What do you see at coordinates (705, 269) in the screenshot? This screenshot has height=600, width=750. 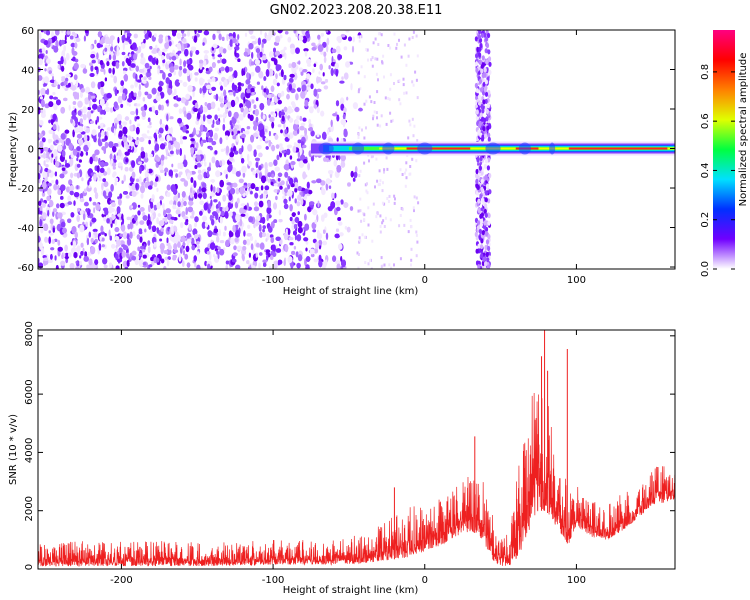 I see `colorbar-tick-label: 0.0` at bounding box center [705, 269].